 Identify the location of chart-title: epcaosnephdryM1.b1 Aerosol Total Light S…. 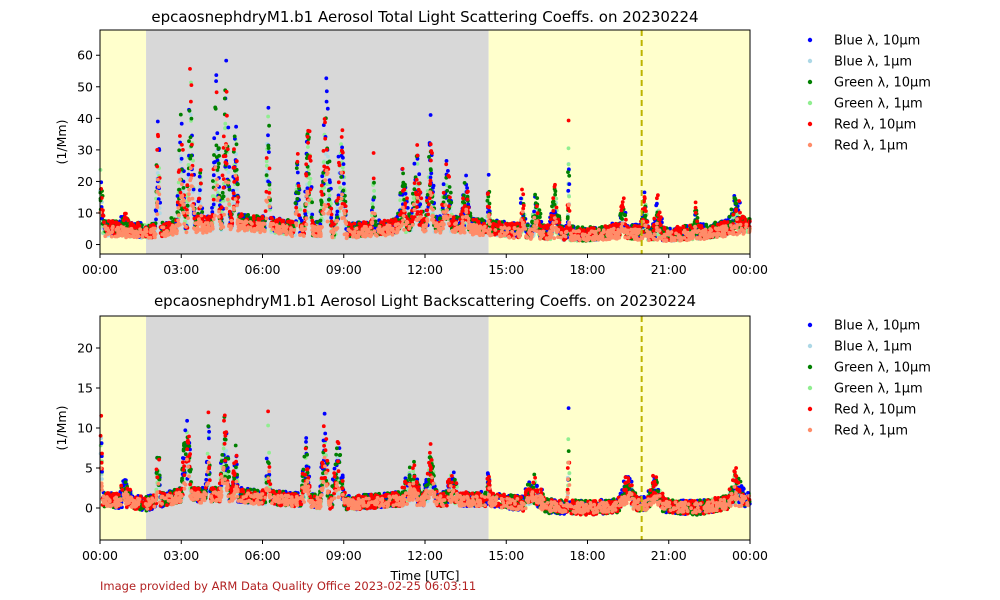
(424, 17).